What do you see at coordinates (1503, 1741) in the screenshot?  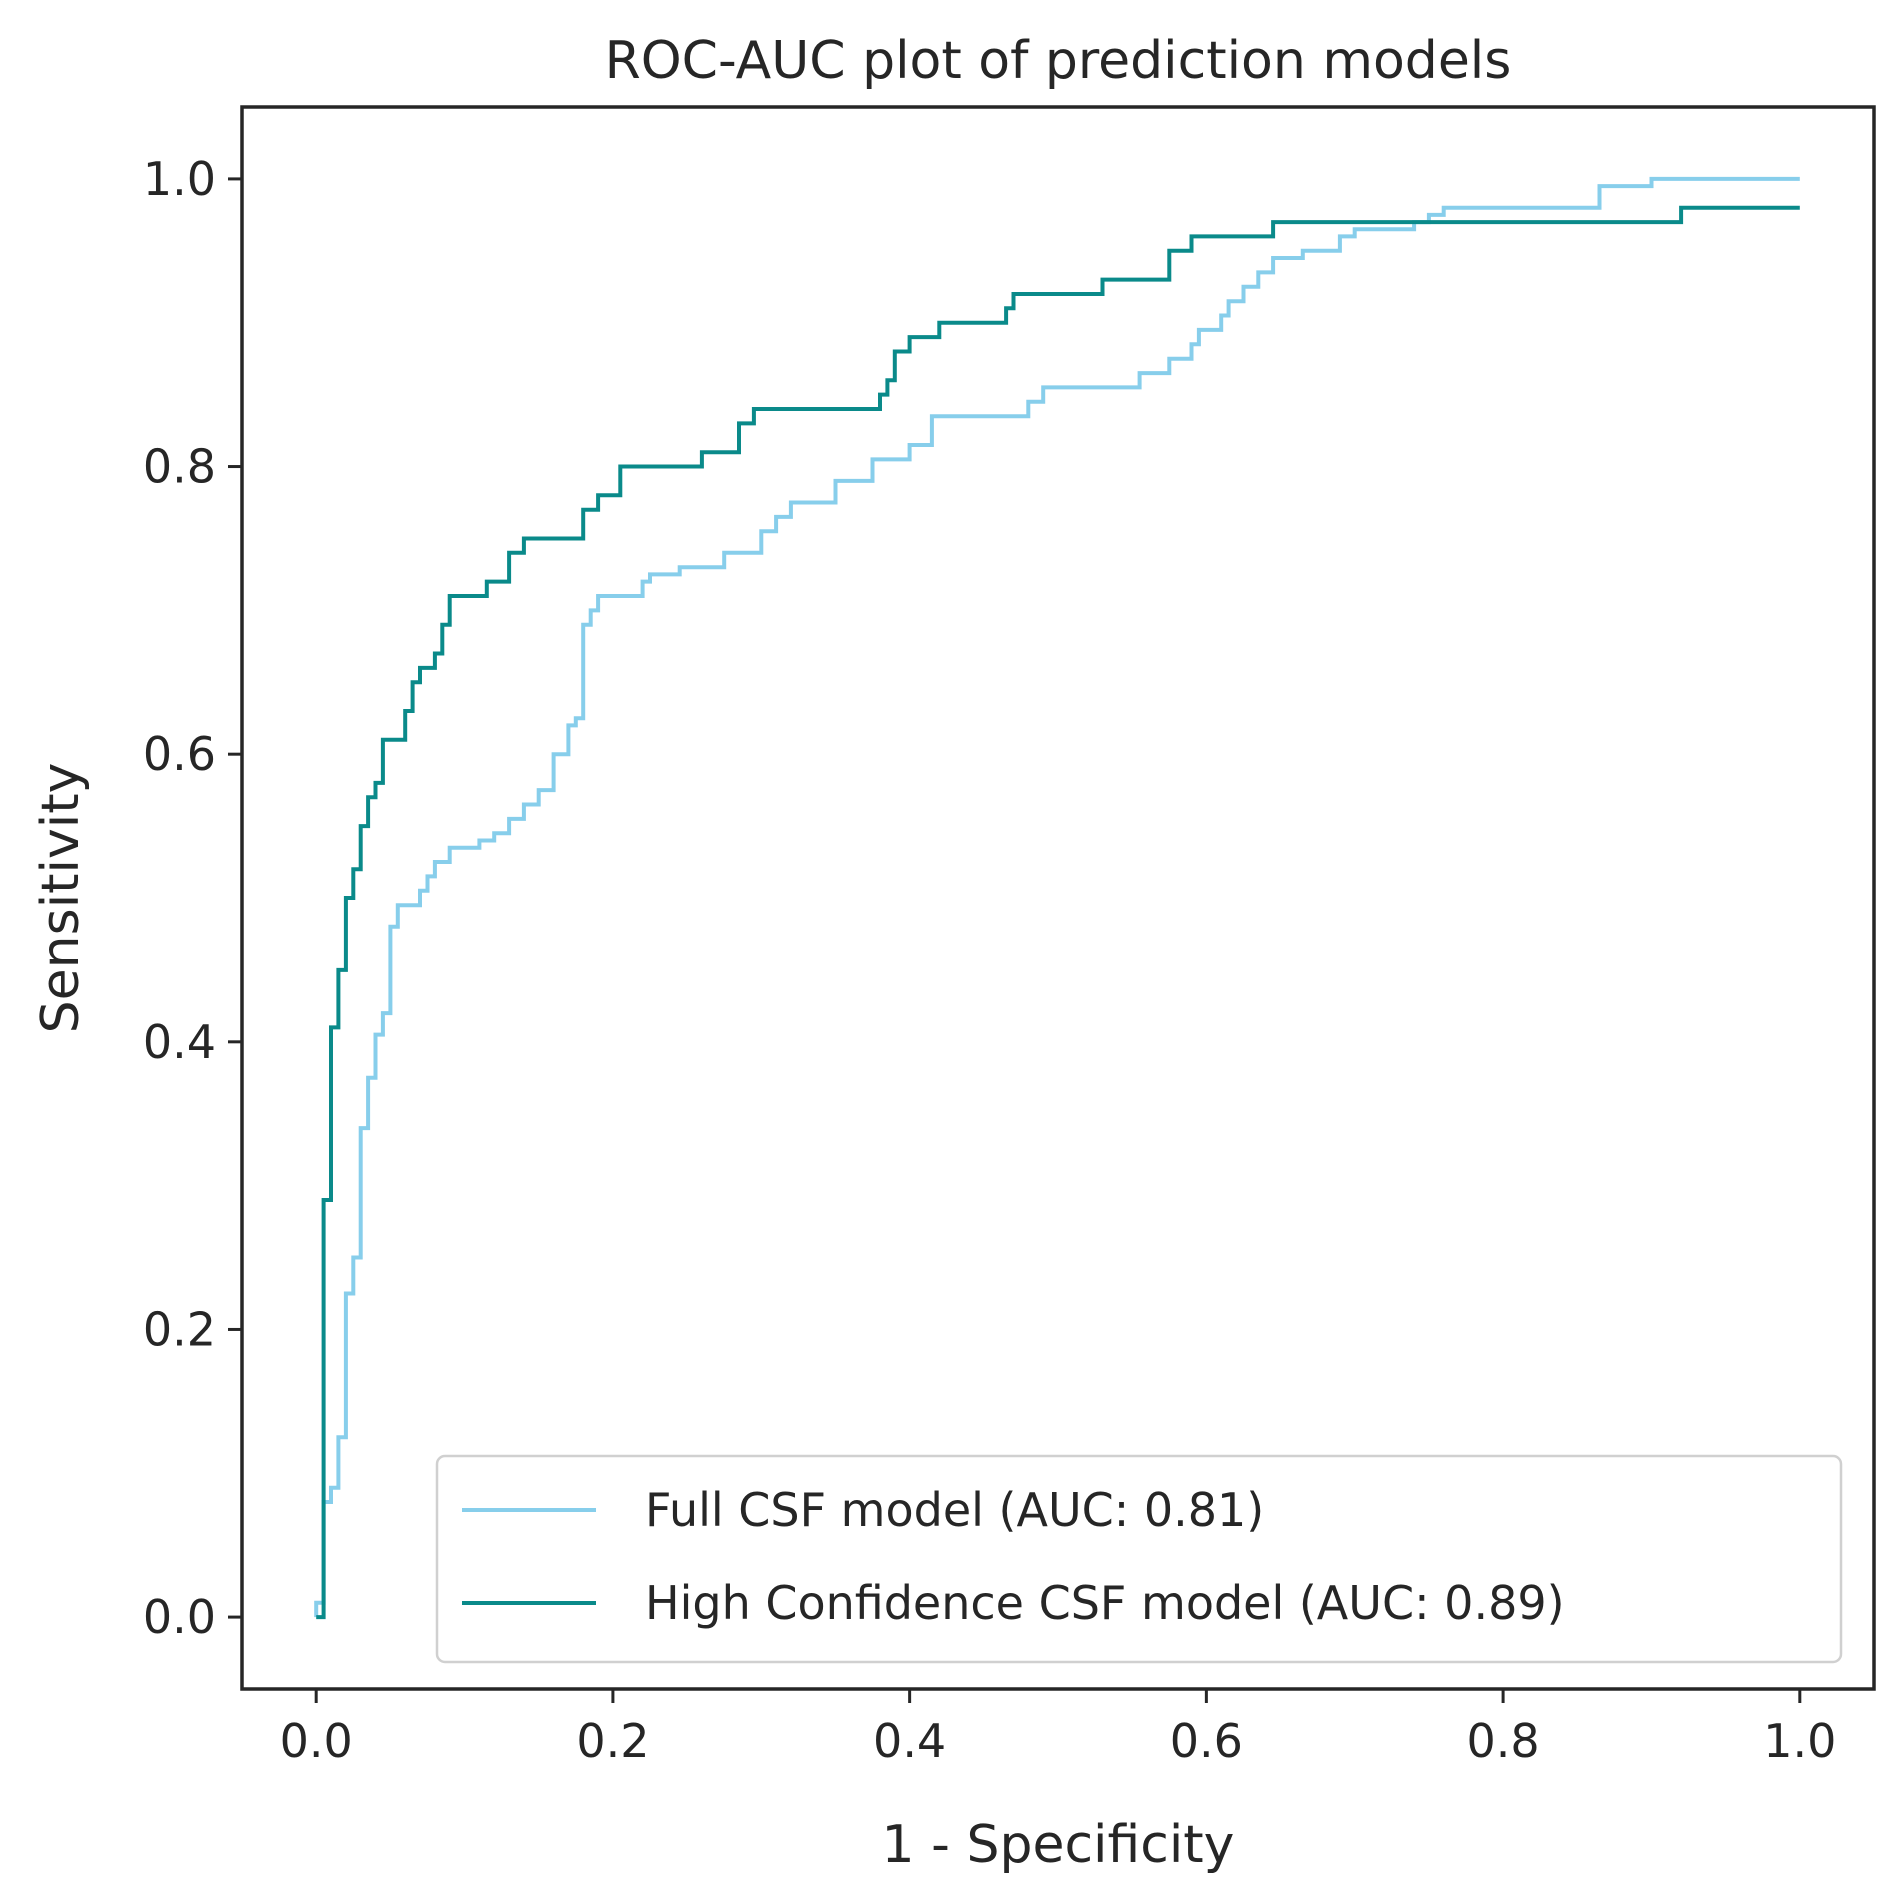 I see `x-tick-label: 0.8` at bounding box center [1503, 1741].